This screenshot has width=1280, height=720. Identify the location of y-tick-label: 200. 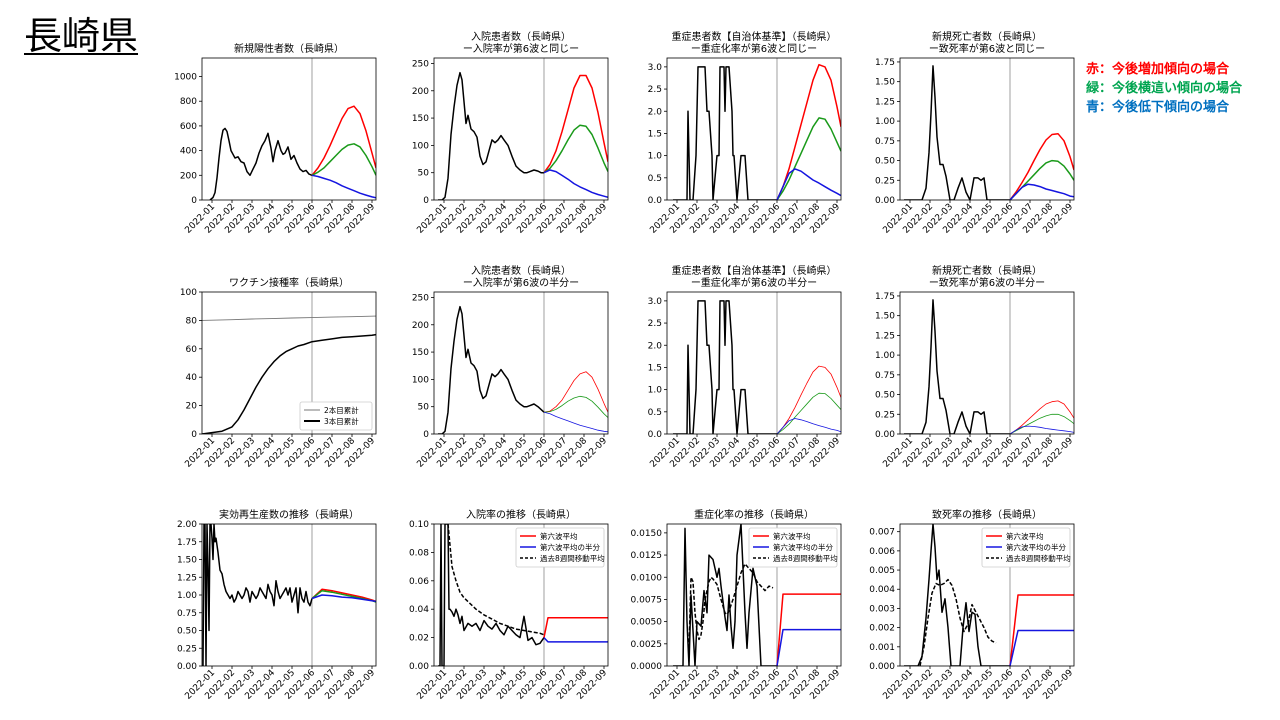
(188, 176).